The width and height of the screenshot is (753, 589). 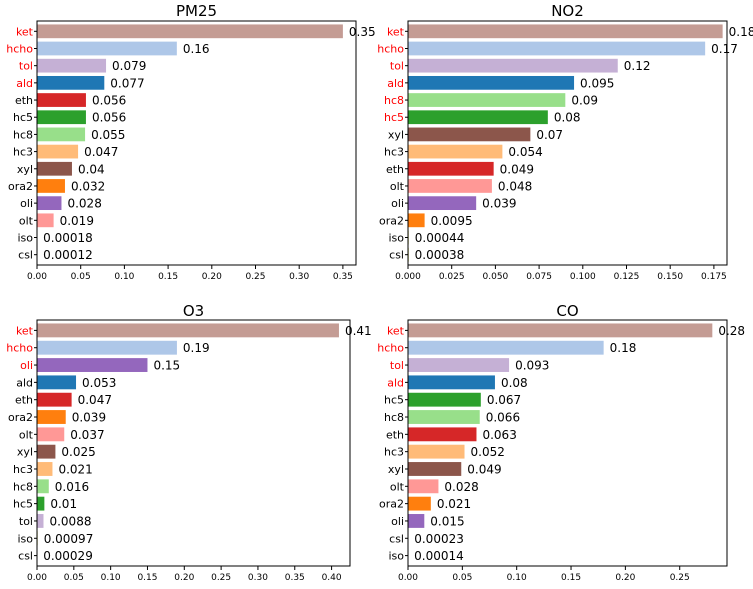 What do you see at coordinates (87, 435) in the screenshot?
I see `value-label: 0.037` at bounding box center [87, 435].